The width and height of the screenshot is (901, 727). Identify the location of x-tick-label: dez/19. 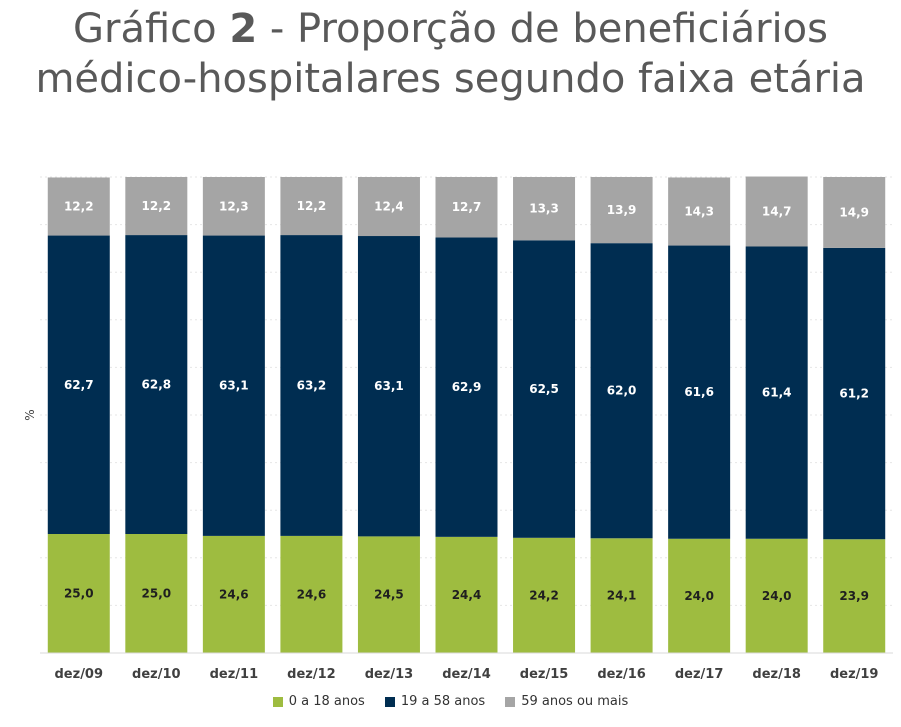
(854, 674).